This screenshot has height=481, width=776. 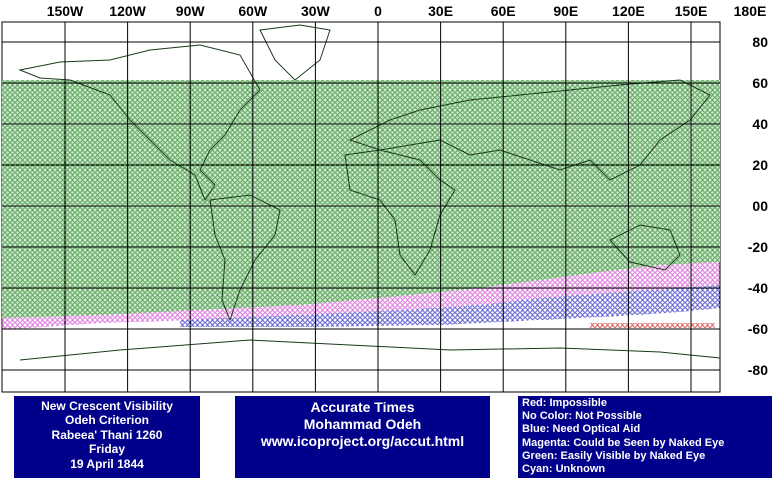 I want to click on info-line: 19 April 1844, so click(x=107, y=463).